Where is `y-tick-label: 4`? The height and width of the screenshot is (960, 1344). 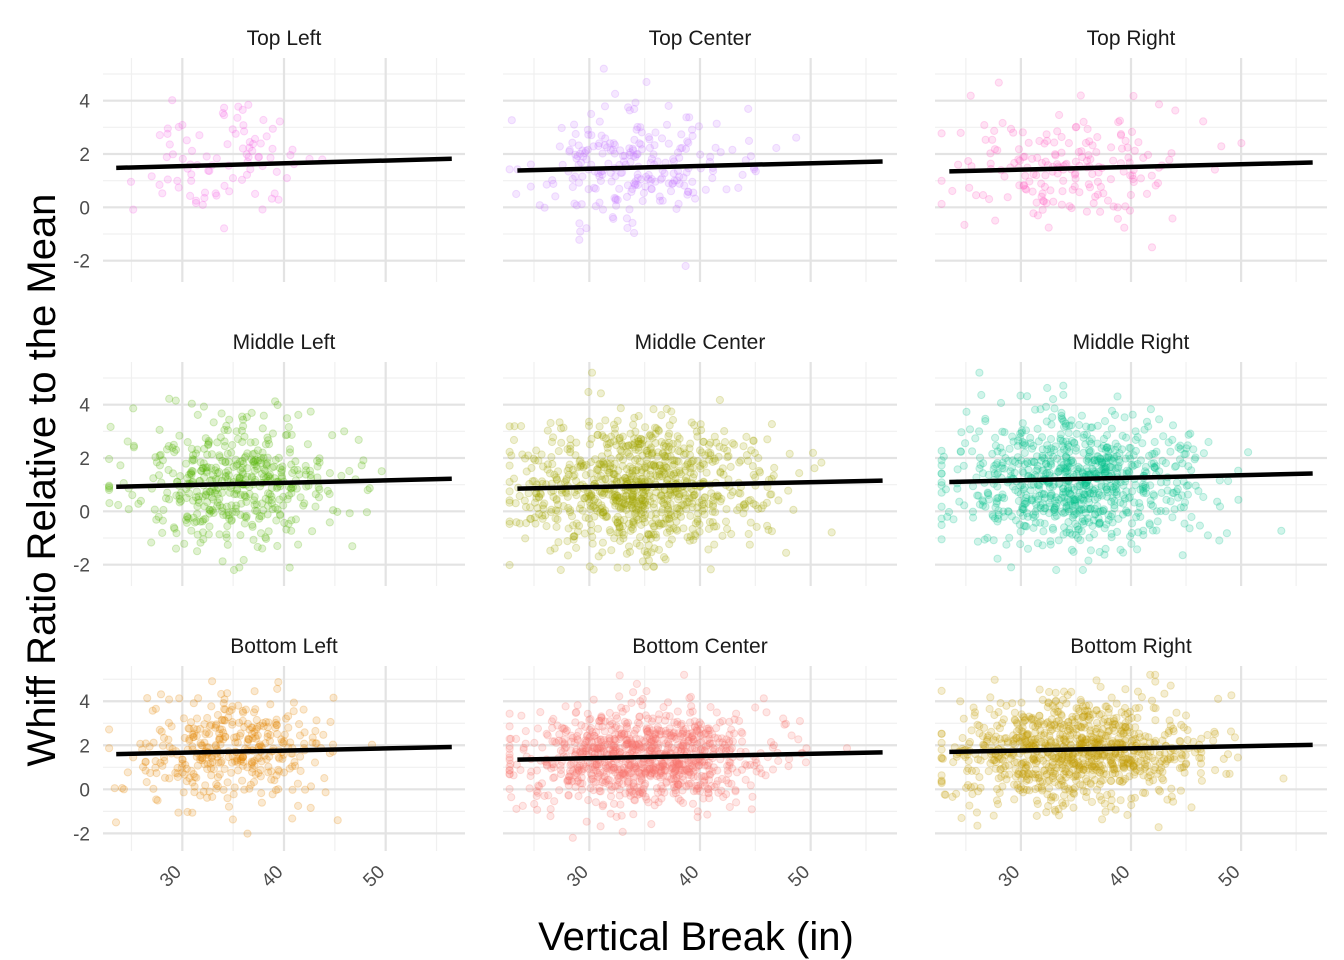 y-tick-label: 4 is located at coordinates (84, 406).